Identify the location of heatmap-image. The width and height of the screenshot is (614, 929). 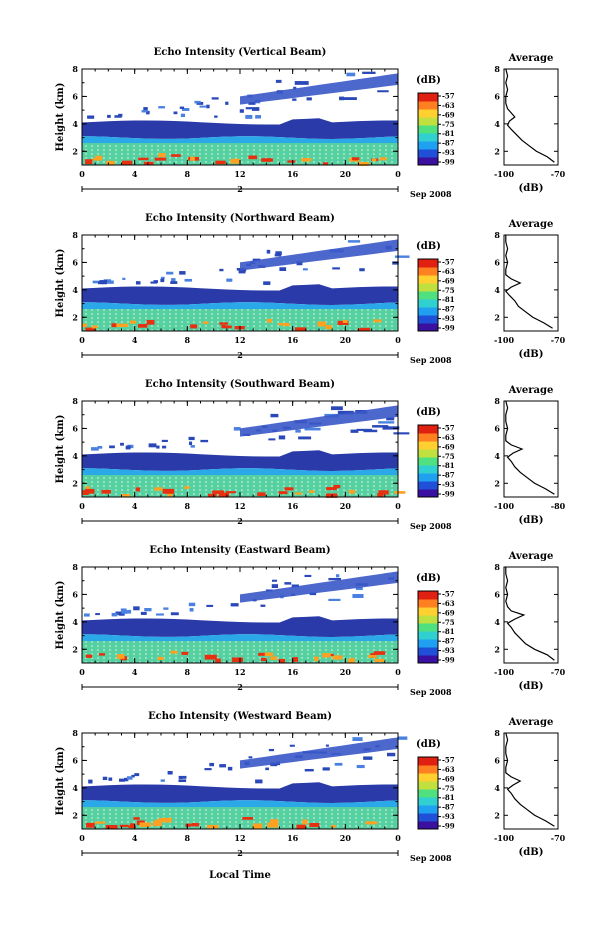
(240, 617).